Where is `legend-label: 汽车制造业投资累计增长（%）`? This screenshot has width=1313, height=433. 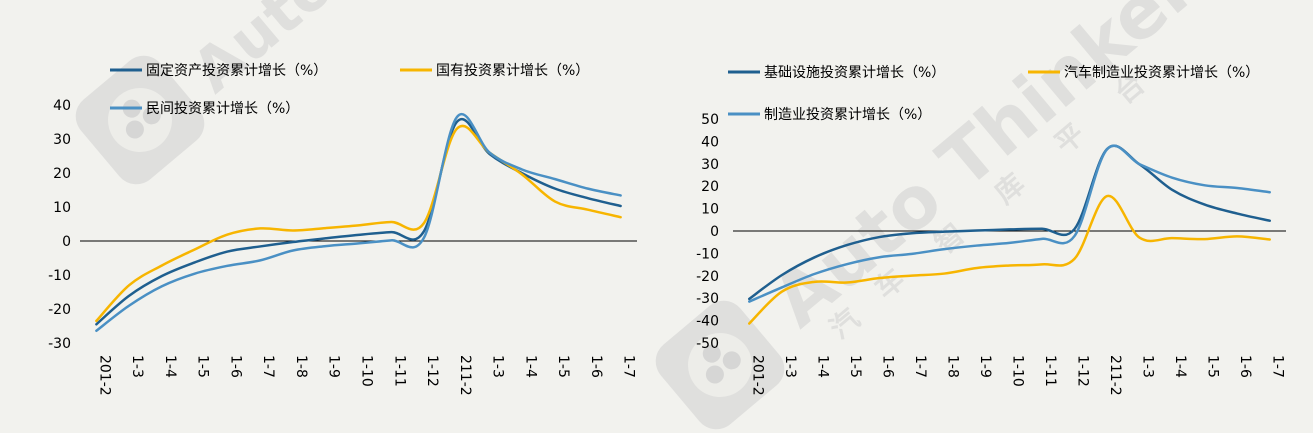
legend-label: 汽车制造业投资累计增长（%） is located at coordinates (1161, 72).